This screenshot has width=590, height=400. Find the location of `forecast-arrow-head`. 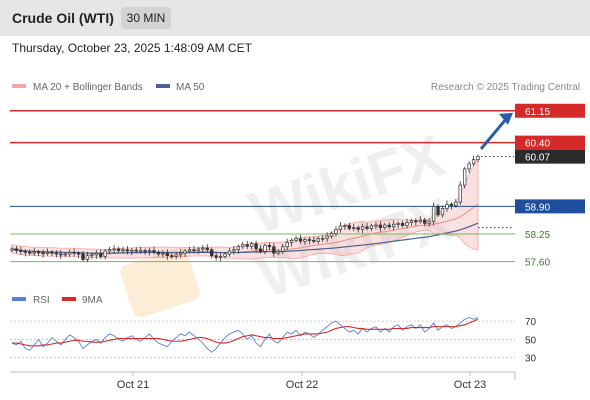

forecast-arrow-head is located at coordinates (506, 118).